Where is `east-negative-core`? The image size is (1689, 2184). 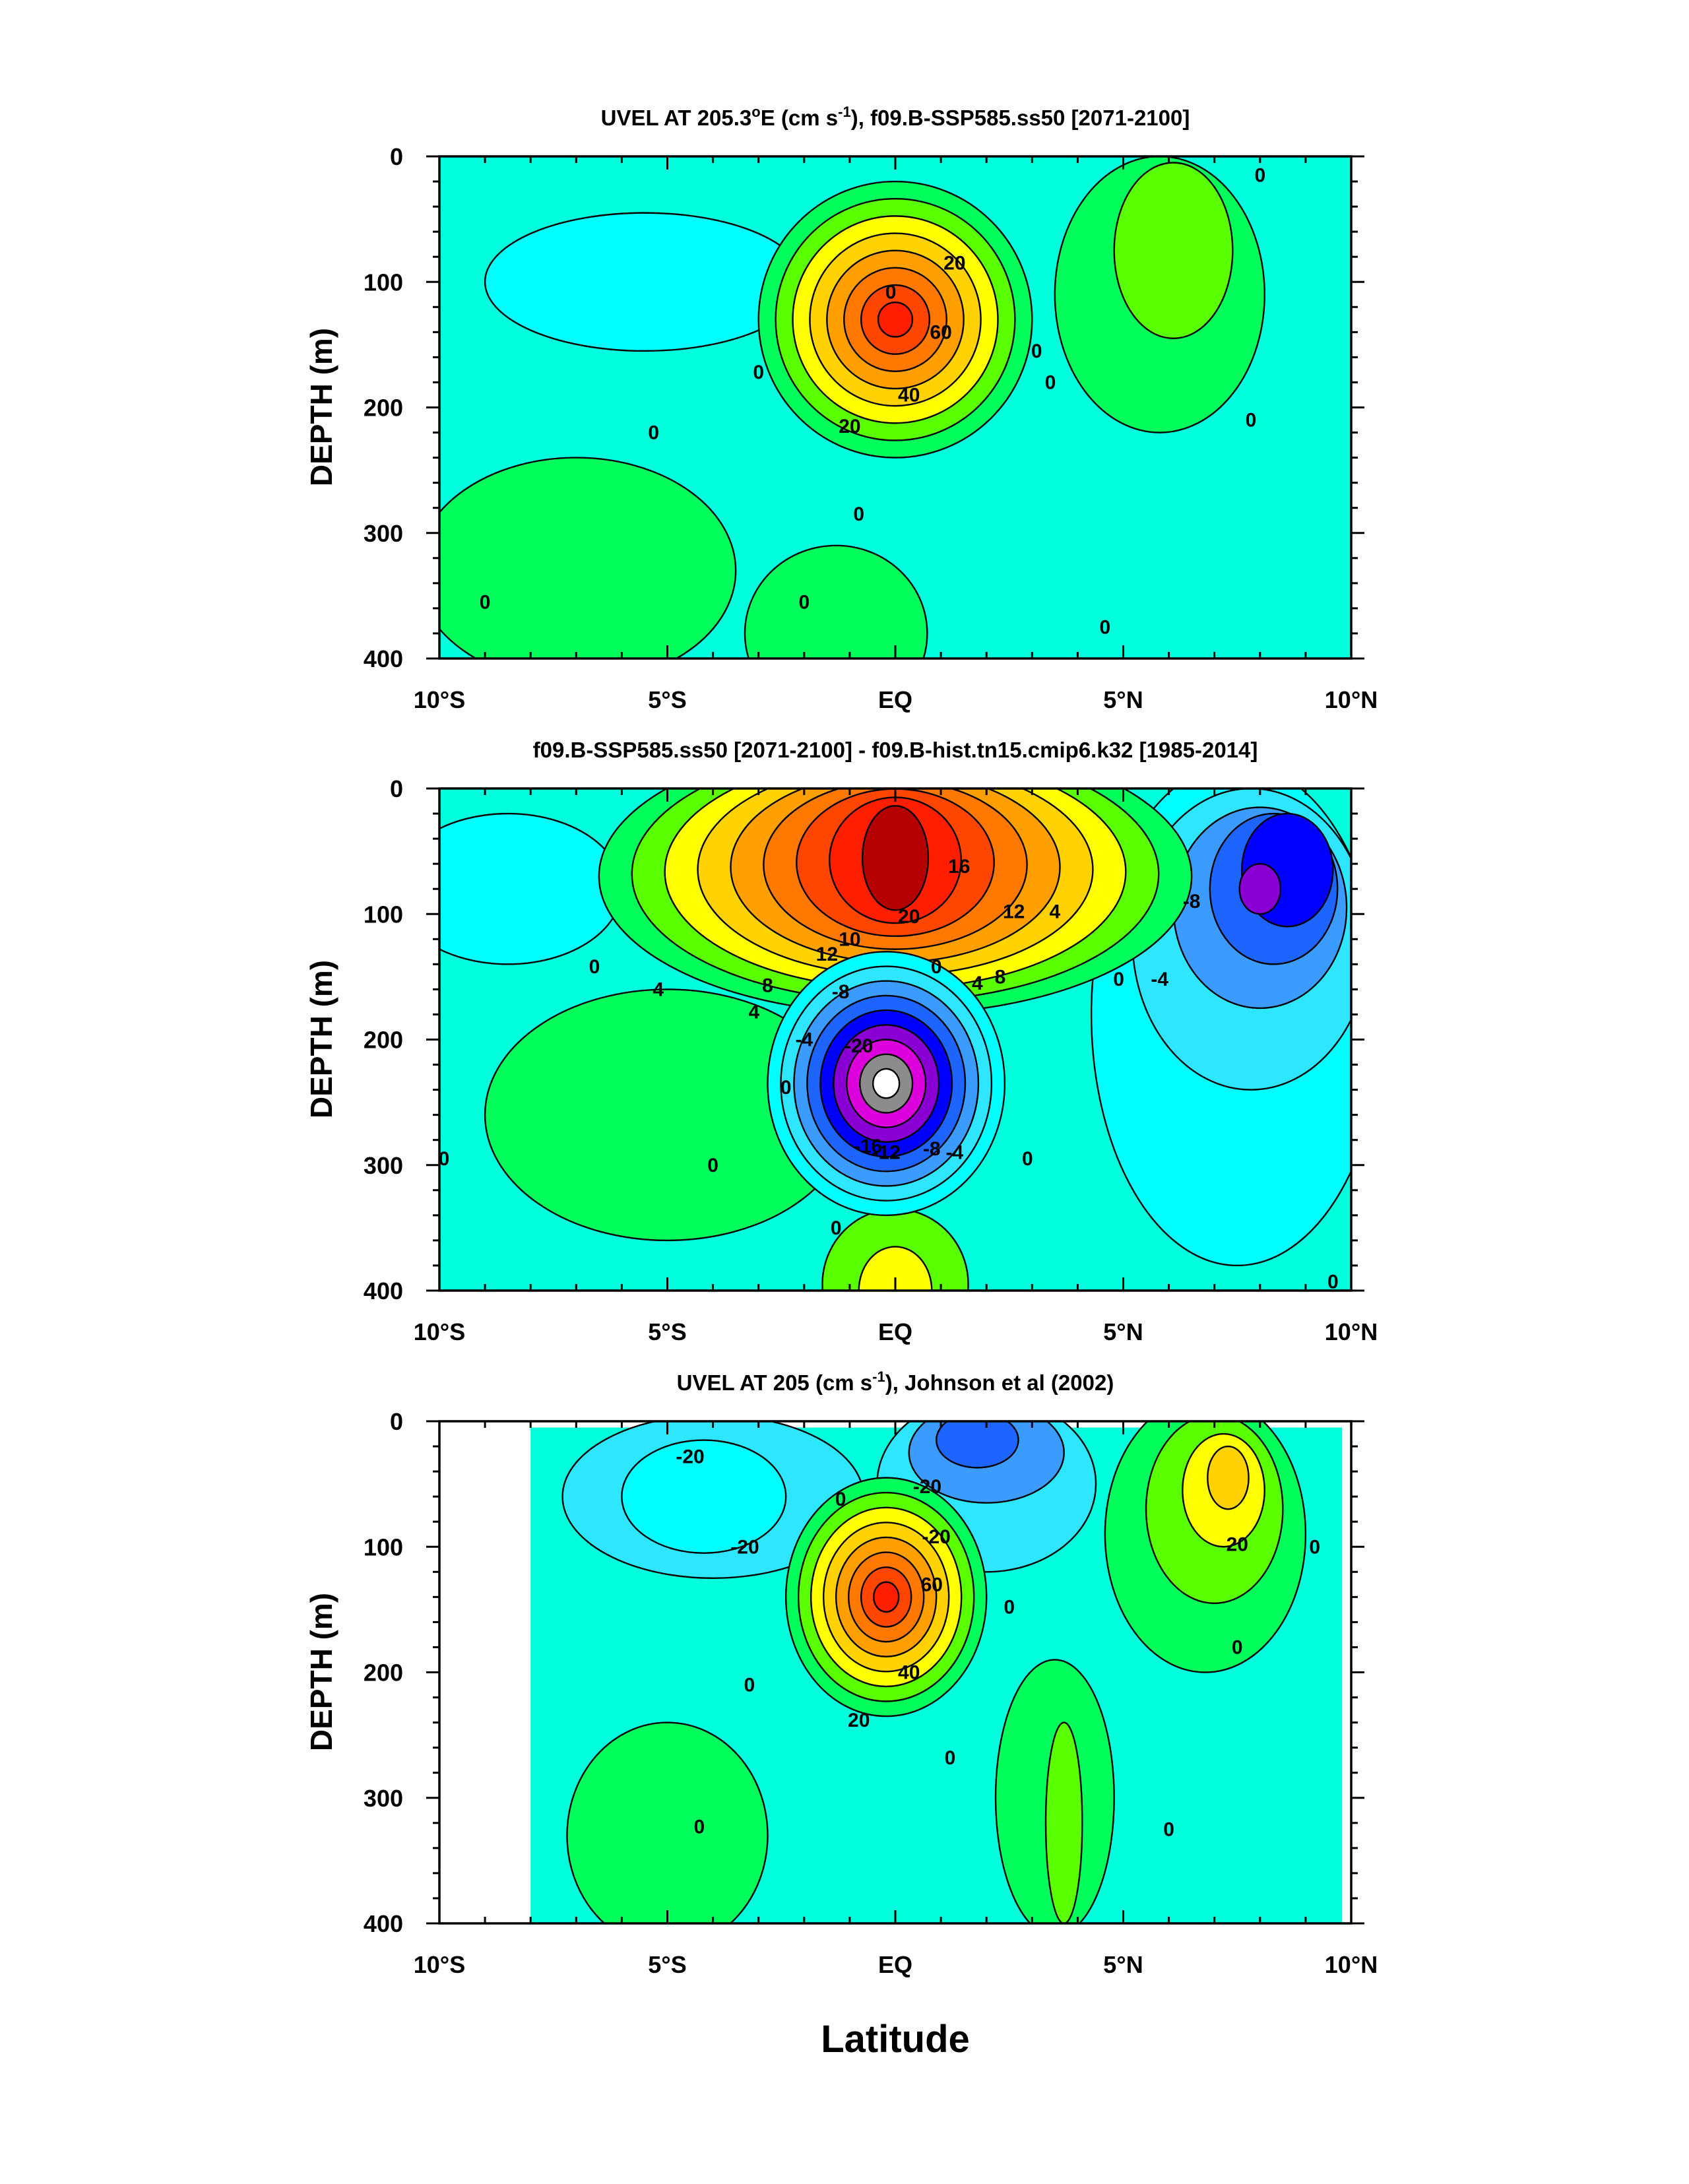
east-negative-core is located at coordinates (1260, 888).